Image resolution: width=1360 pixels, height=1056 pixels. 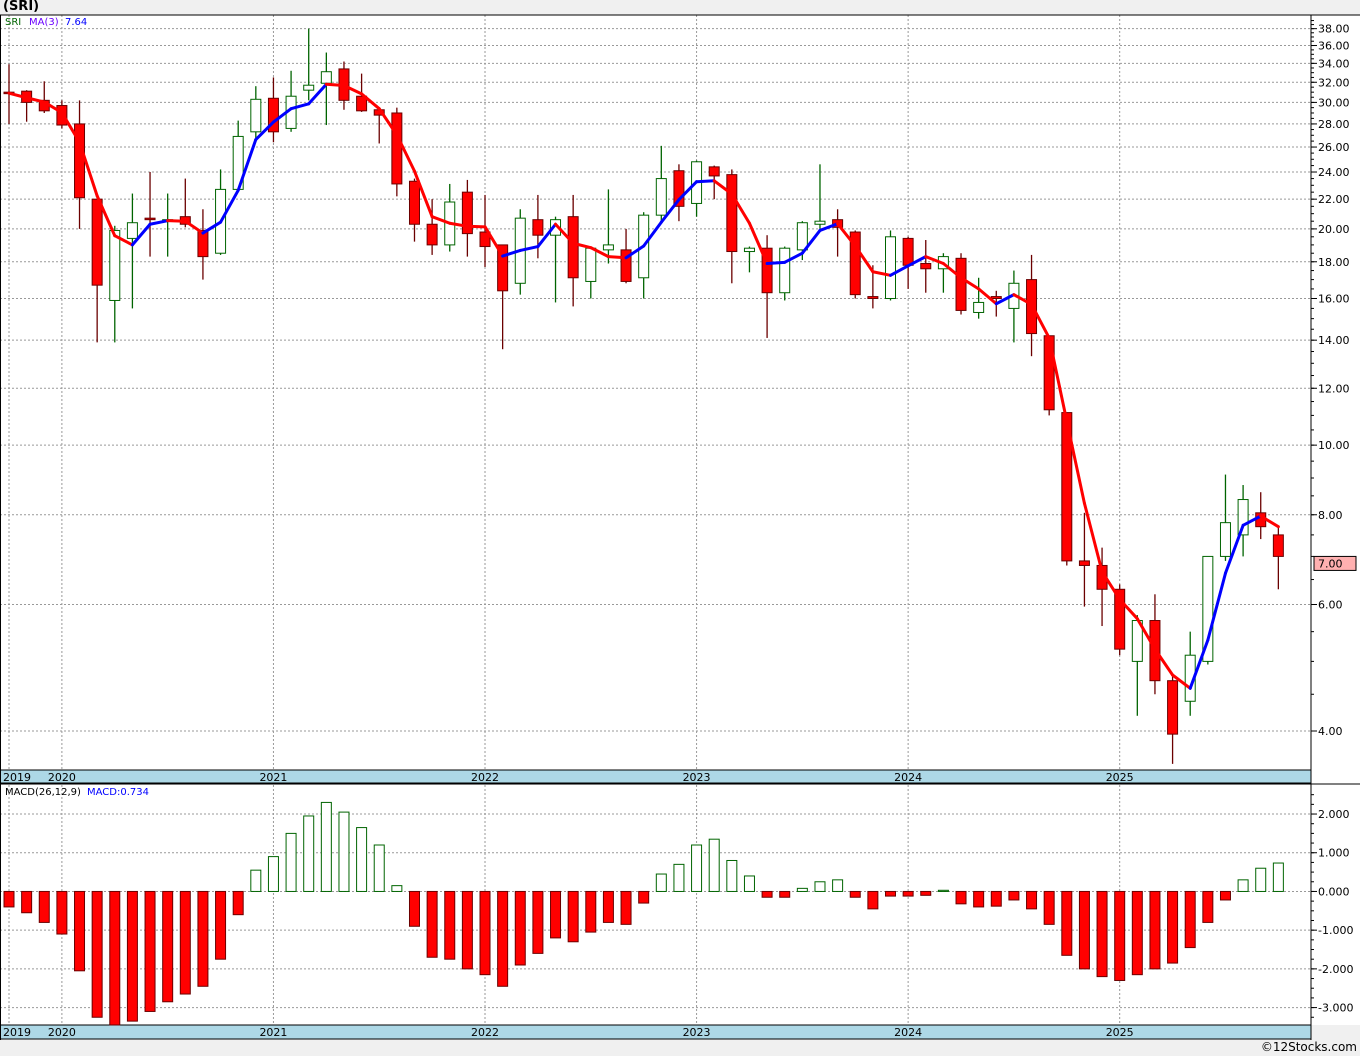 What do you see at coordinates (1334, 445) in the screenshot?
I see `price-tick-label: 10.00` at bounding box center [1334, 445].